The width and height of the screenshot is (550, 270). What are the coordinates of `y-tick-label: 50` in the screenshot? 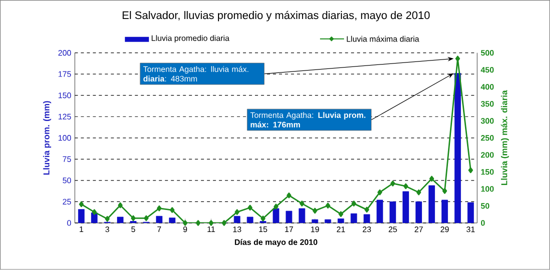 It's located at (67, 181).